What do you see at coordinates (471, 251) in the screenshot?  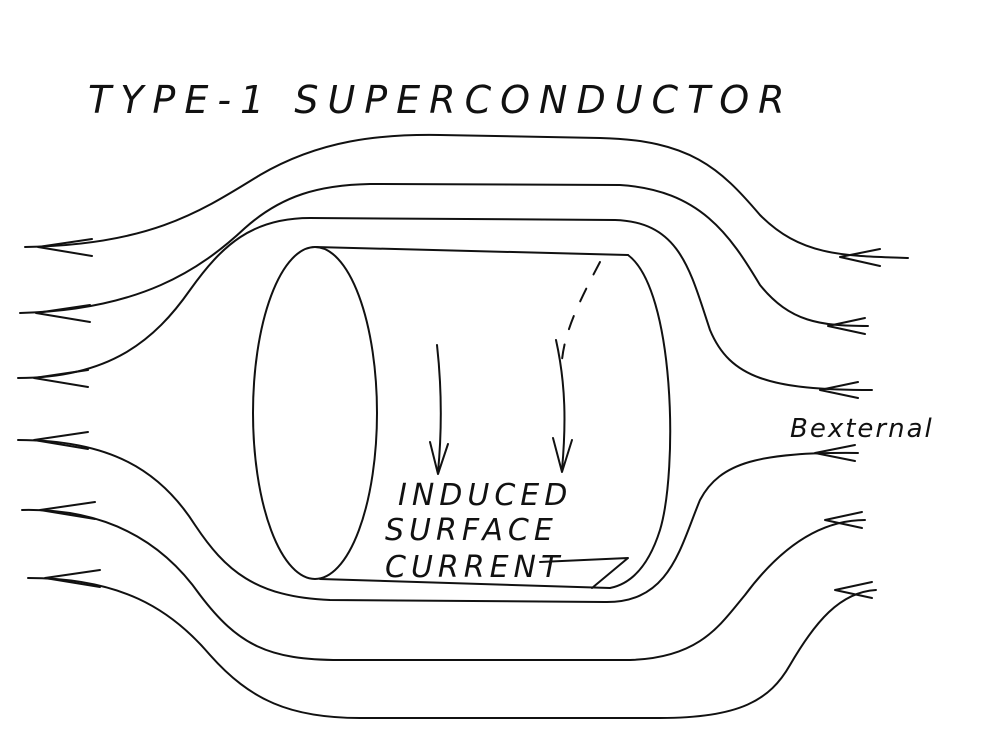 I see `cylinder-top-edge` at bounding box center [471, 251].